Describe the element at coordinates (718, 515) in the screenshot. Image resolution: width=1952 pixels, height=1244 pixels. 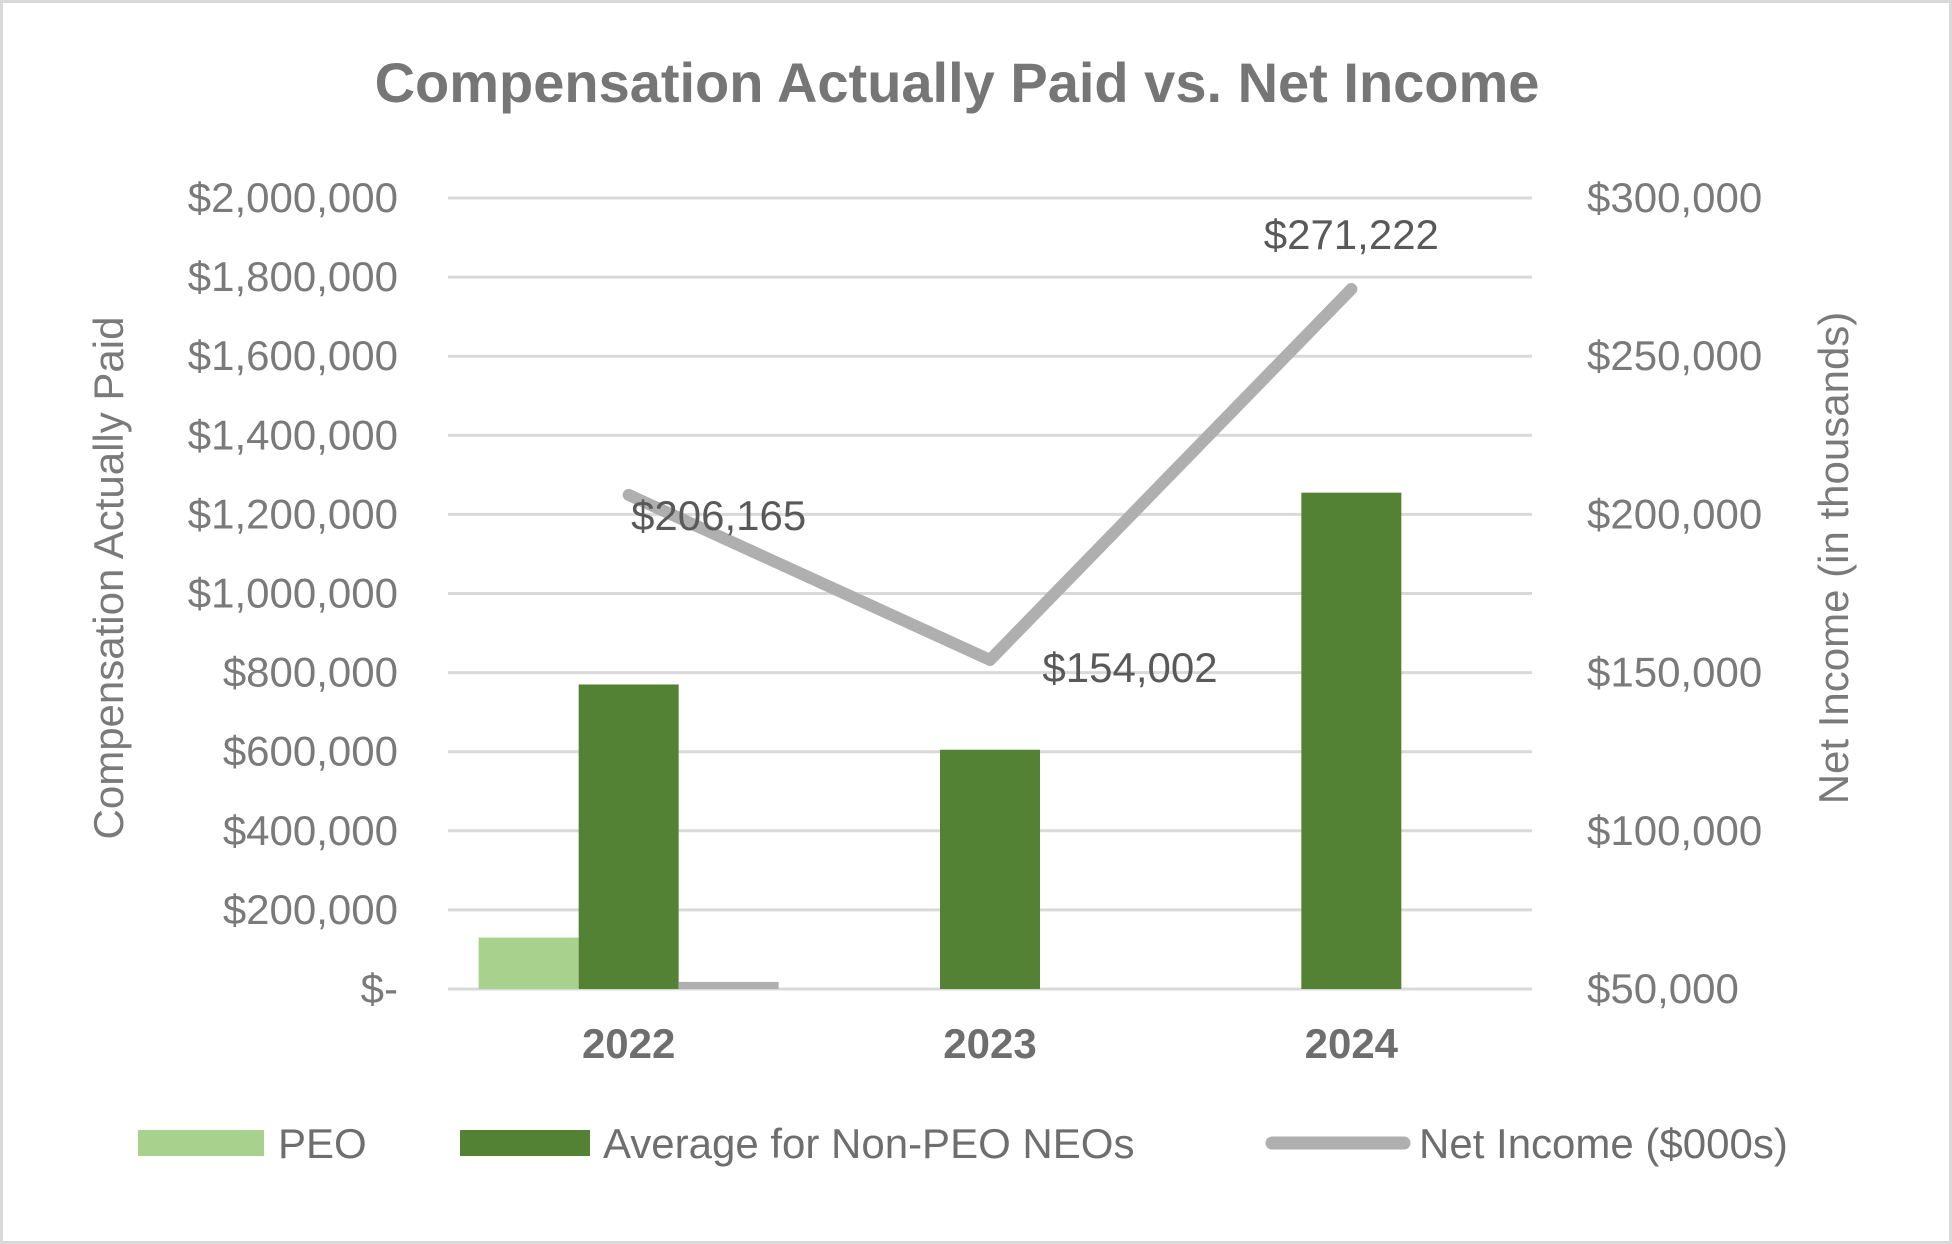
I see `net-income-data-label-2022: $206,165` at that location.